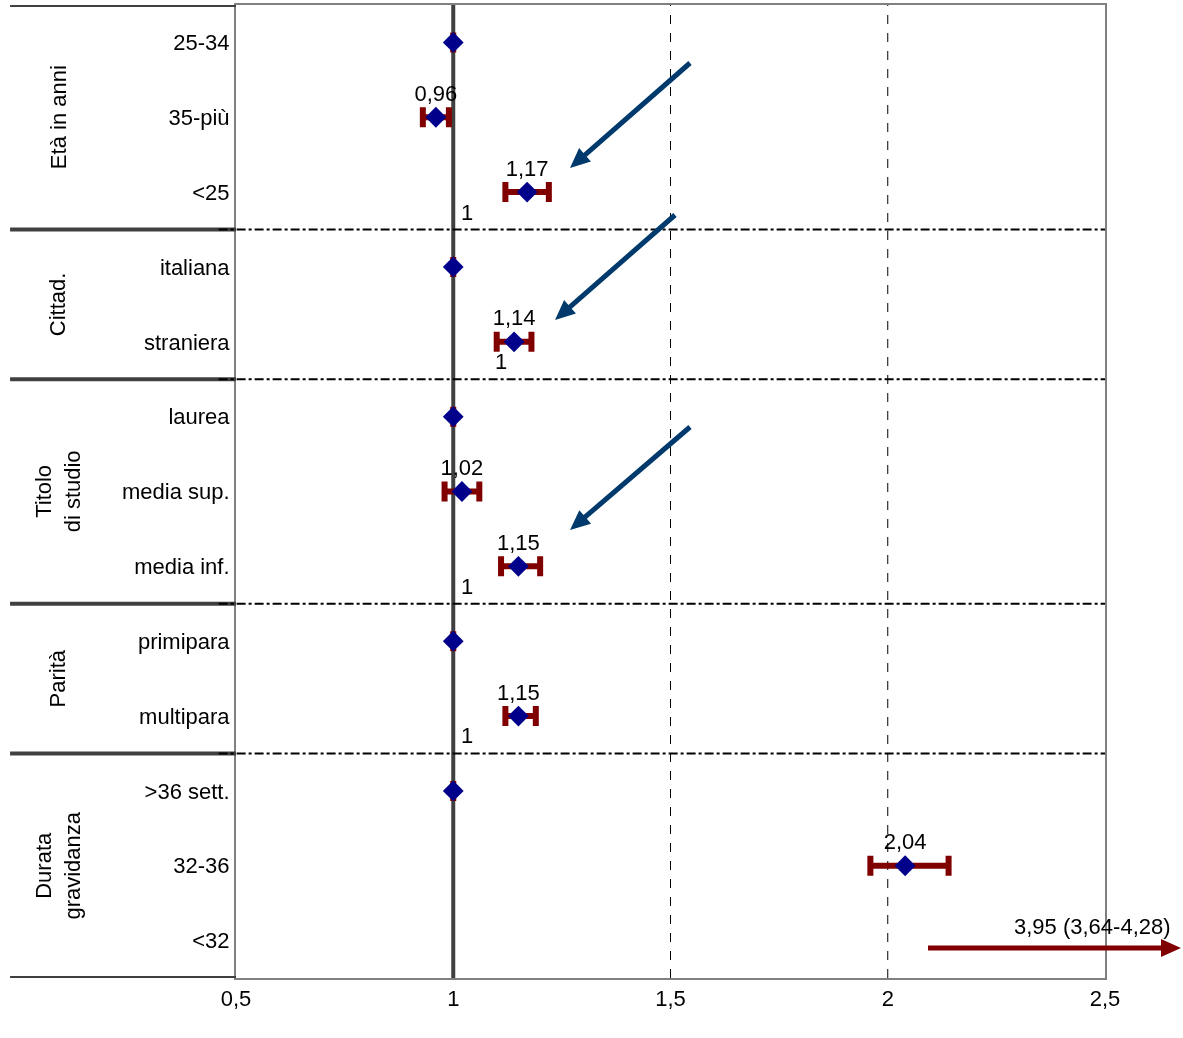 The height and width of the screenshot is (1038, 1183). What do you see at coordinates (201, 866) in the screenshot?
I see `y-tick-label: 32-36` at bounding box center [201, 866].